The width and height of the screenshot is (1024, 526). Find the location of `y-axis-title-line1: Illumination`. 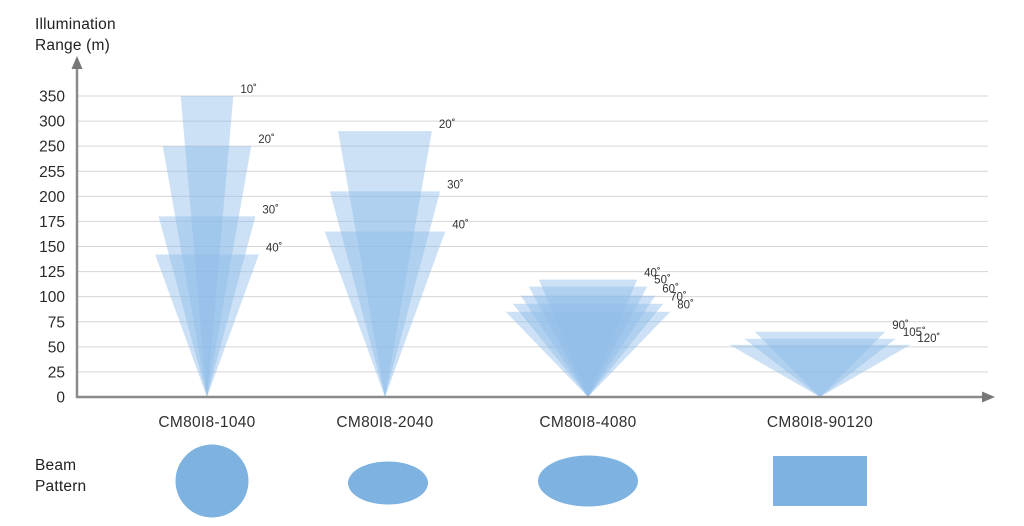

y-axis-title-line1: Illumination is located at coordinates (75, 24).